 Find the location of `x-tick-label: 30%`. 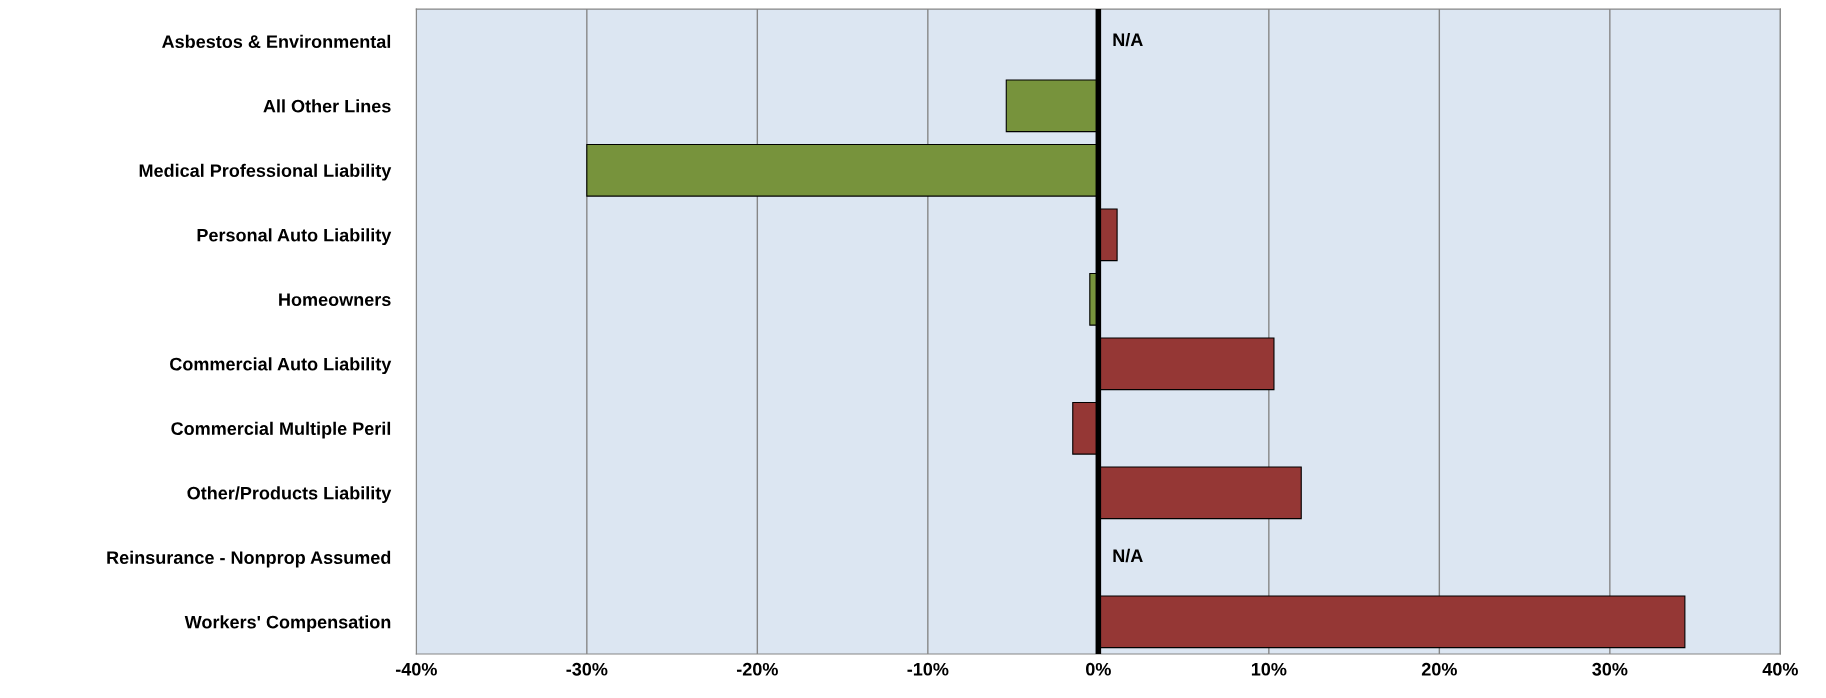

x-tick-label: 30% is located at coordinates (1610, 669).